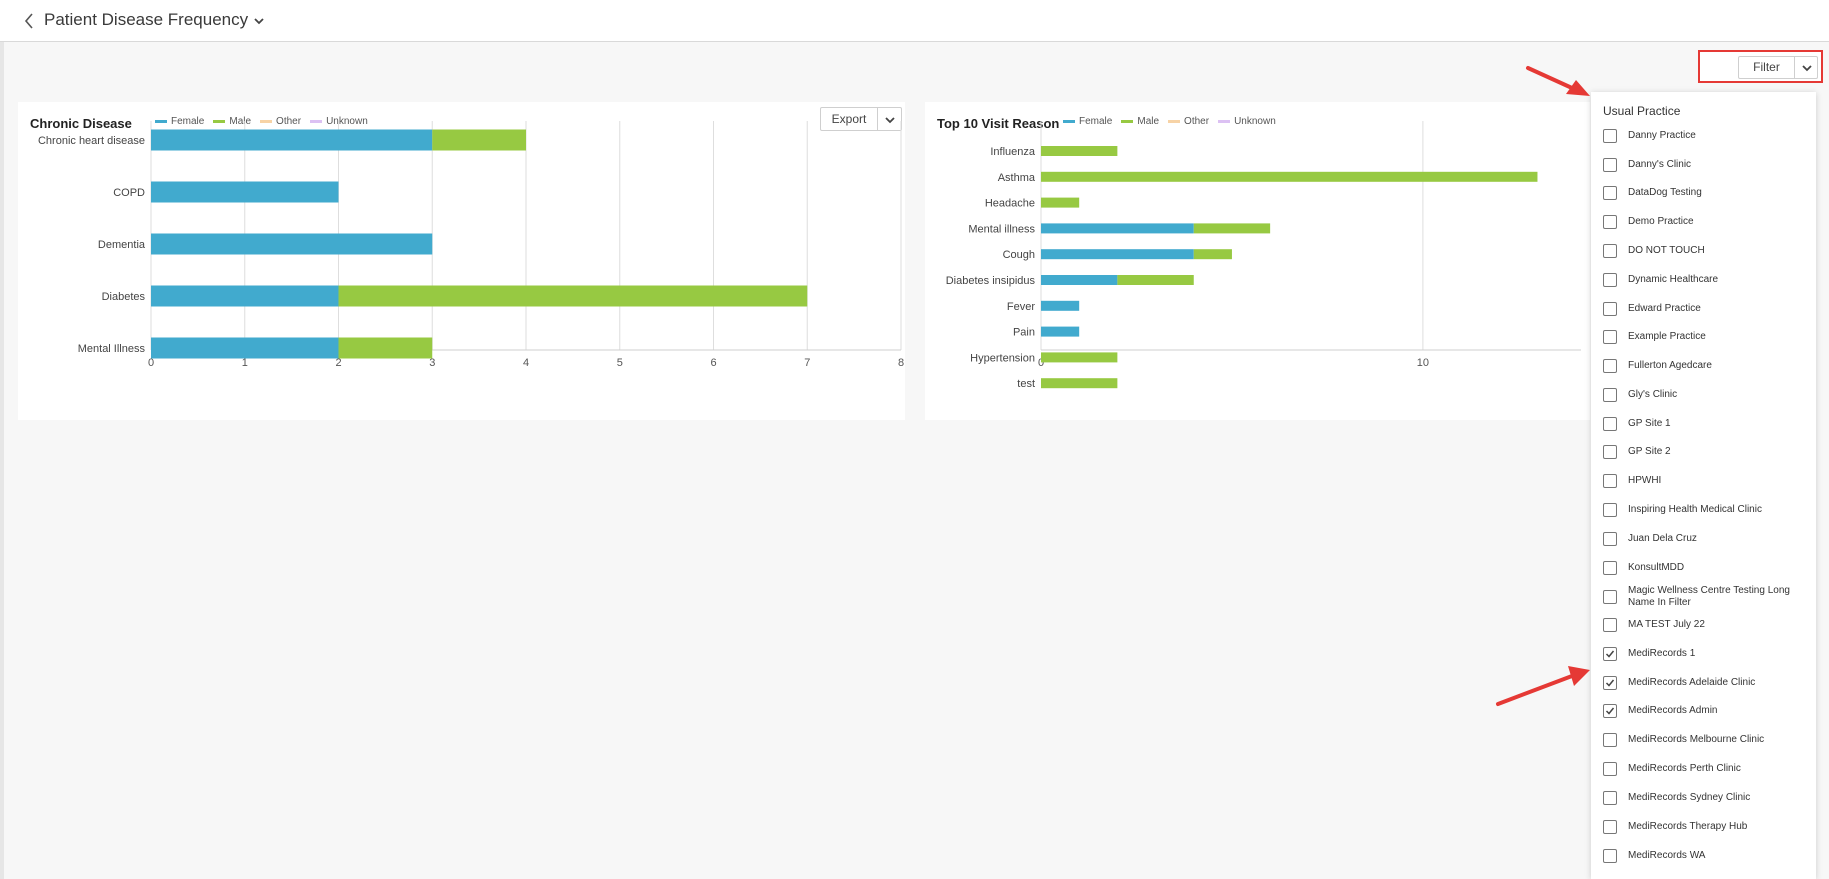 The image size is (1829, 879). What do you see at coordinates (129, 193) in the screenshot?
I see `category-label: COPD` at bounding box center [129, 193].